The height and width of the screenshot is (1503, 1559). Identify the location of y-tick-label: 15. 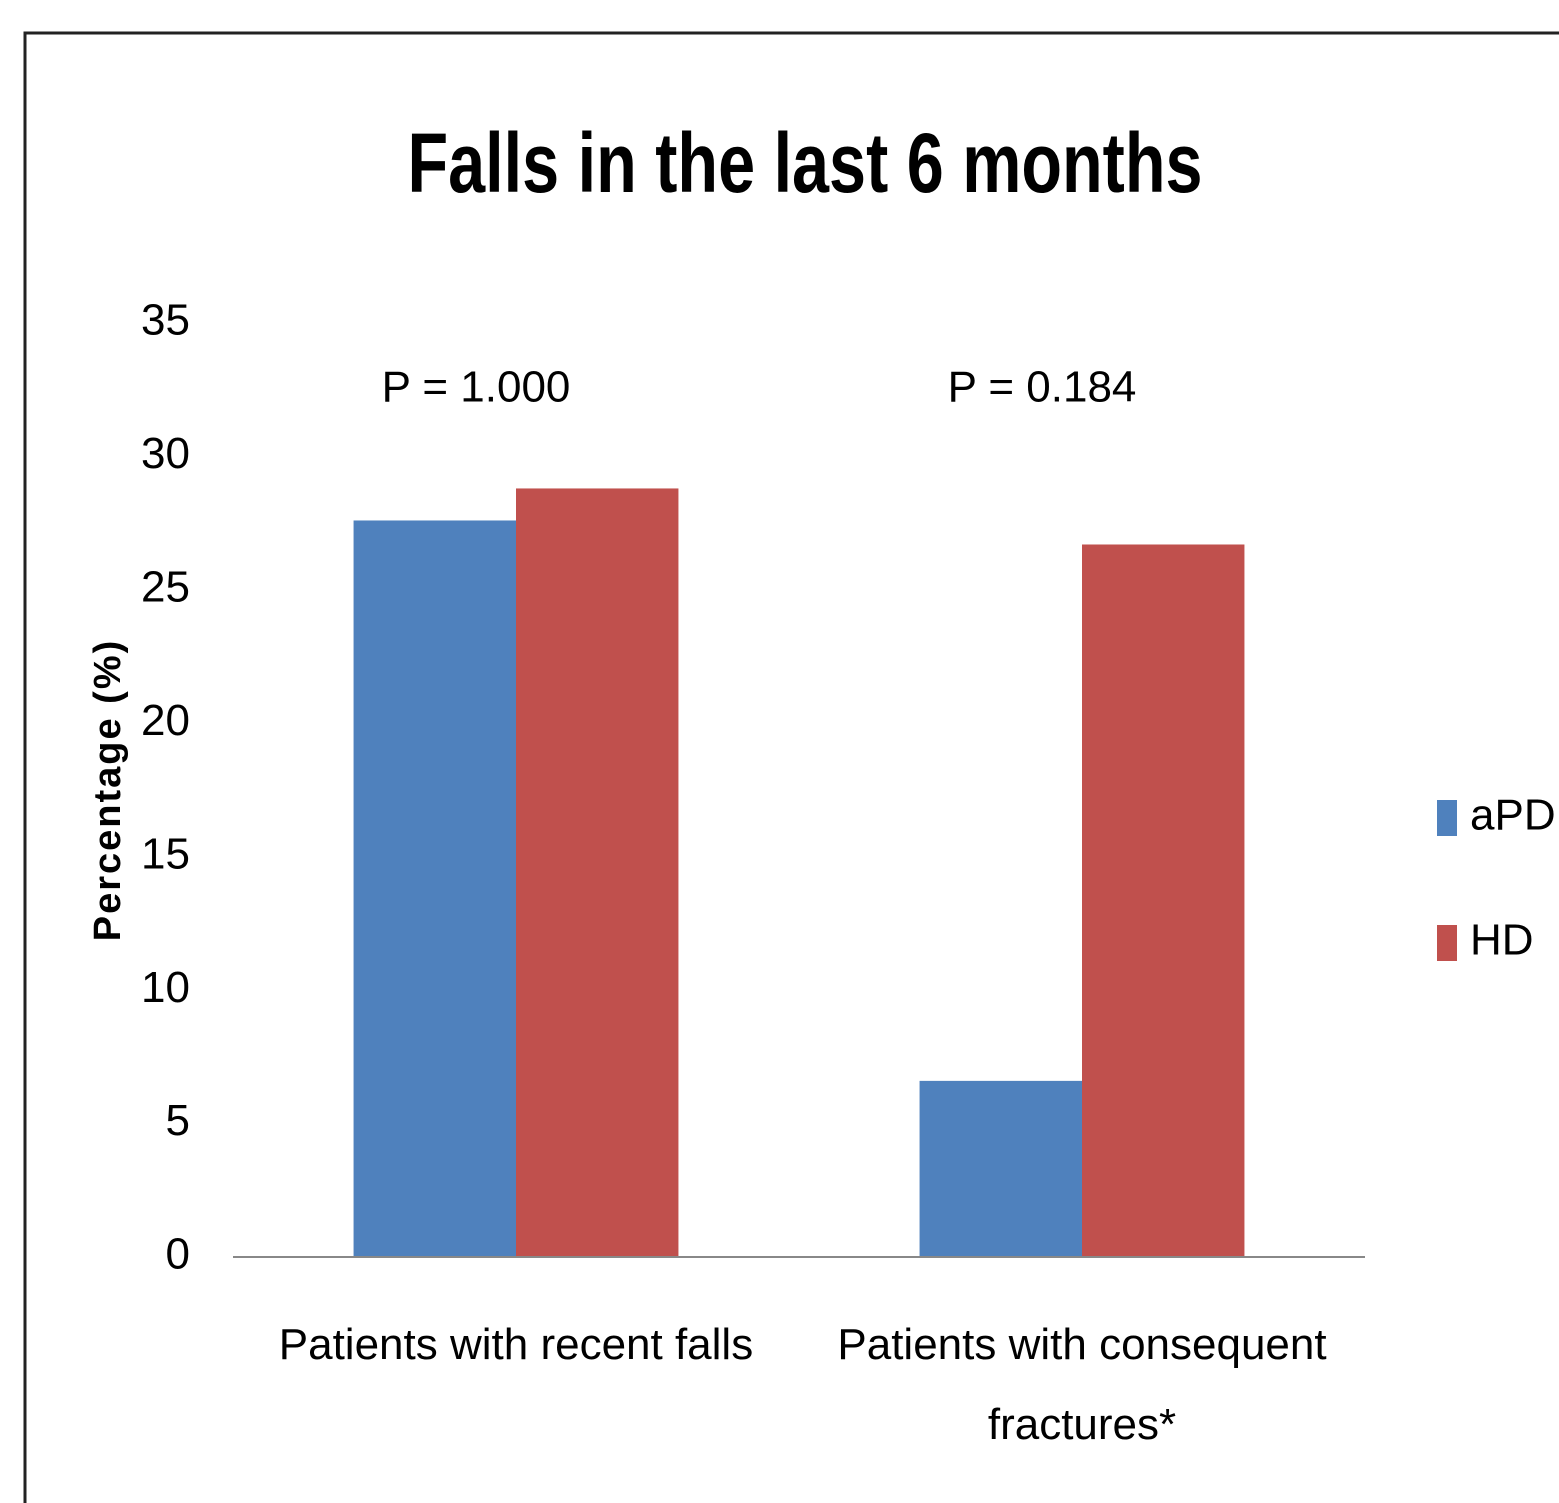
(165, 853).